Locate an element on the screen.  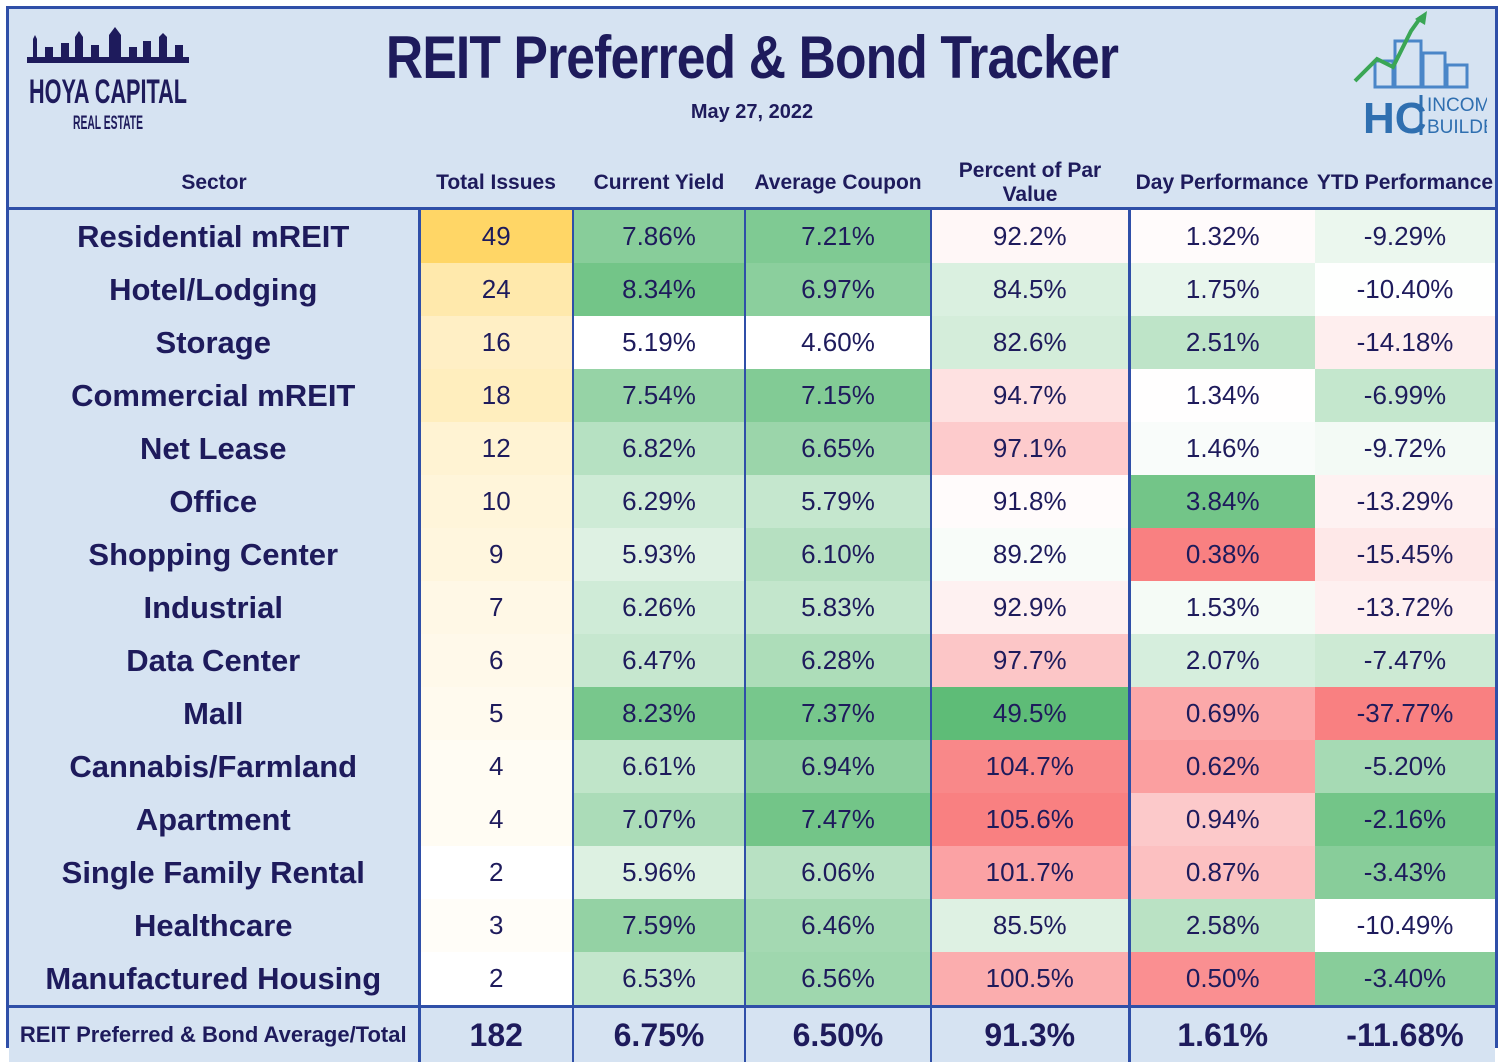
cell-average-coupon: 6.56% is located at coordinates (838, 979).